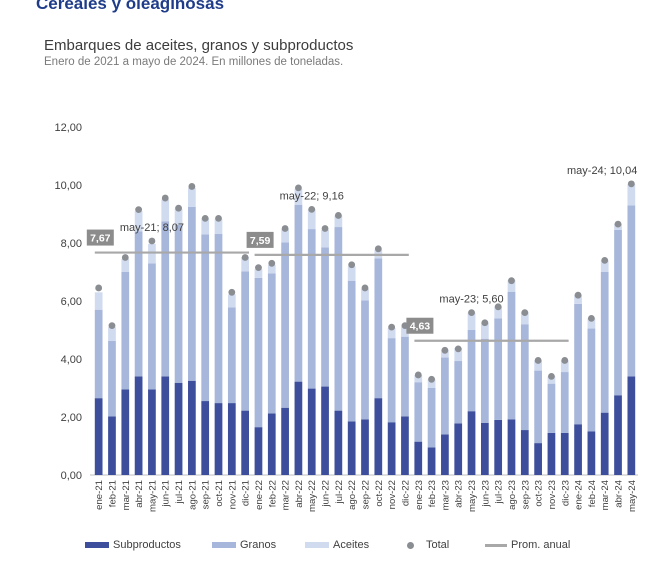 The width and height of the screenshot is (653, 567). I want to click on legend-item-promedio: Prom. anual, so click(527, 545).